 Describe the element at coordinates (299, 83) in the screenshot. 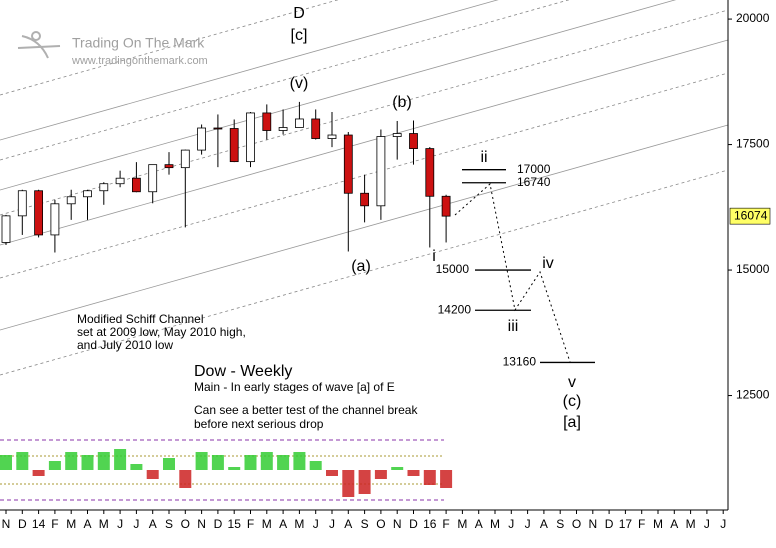

I see `wave-label: (v)` at that location.